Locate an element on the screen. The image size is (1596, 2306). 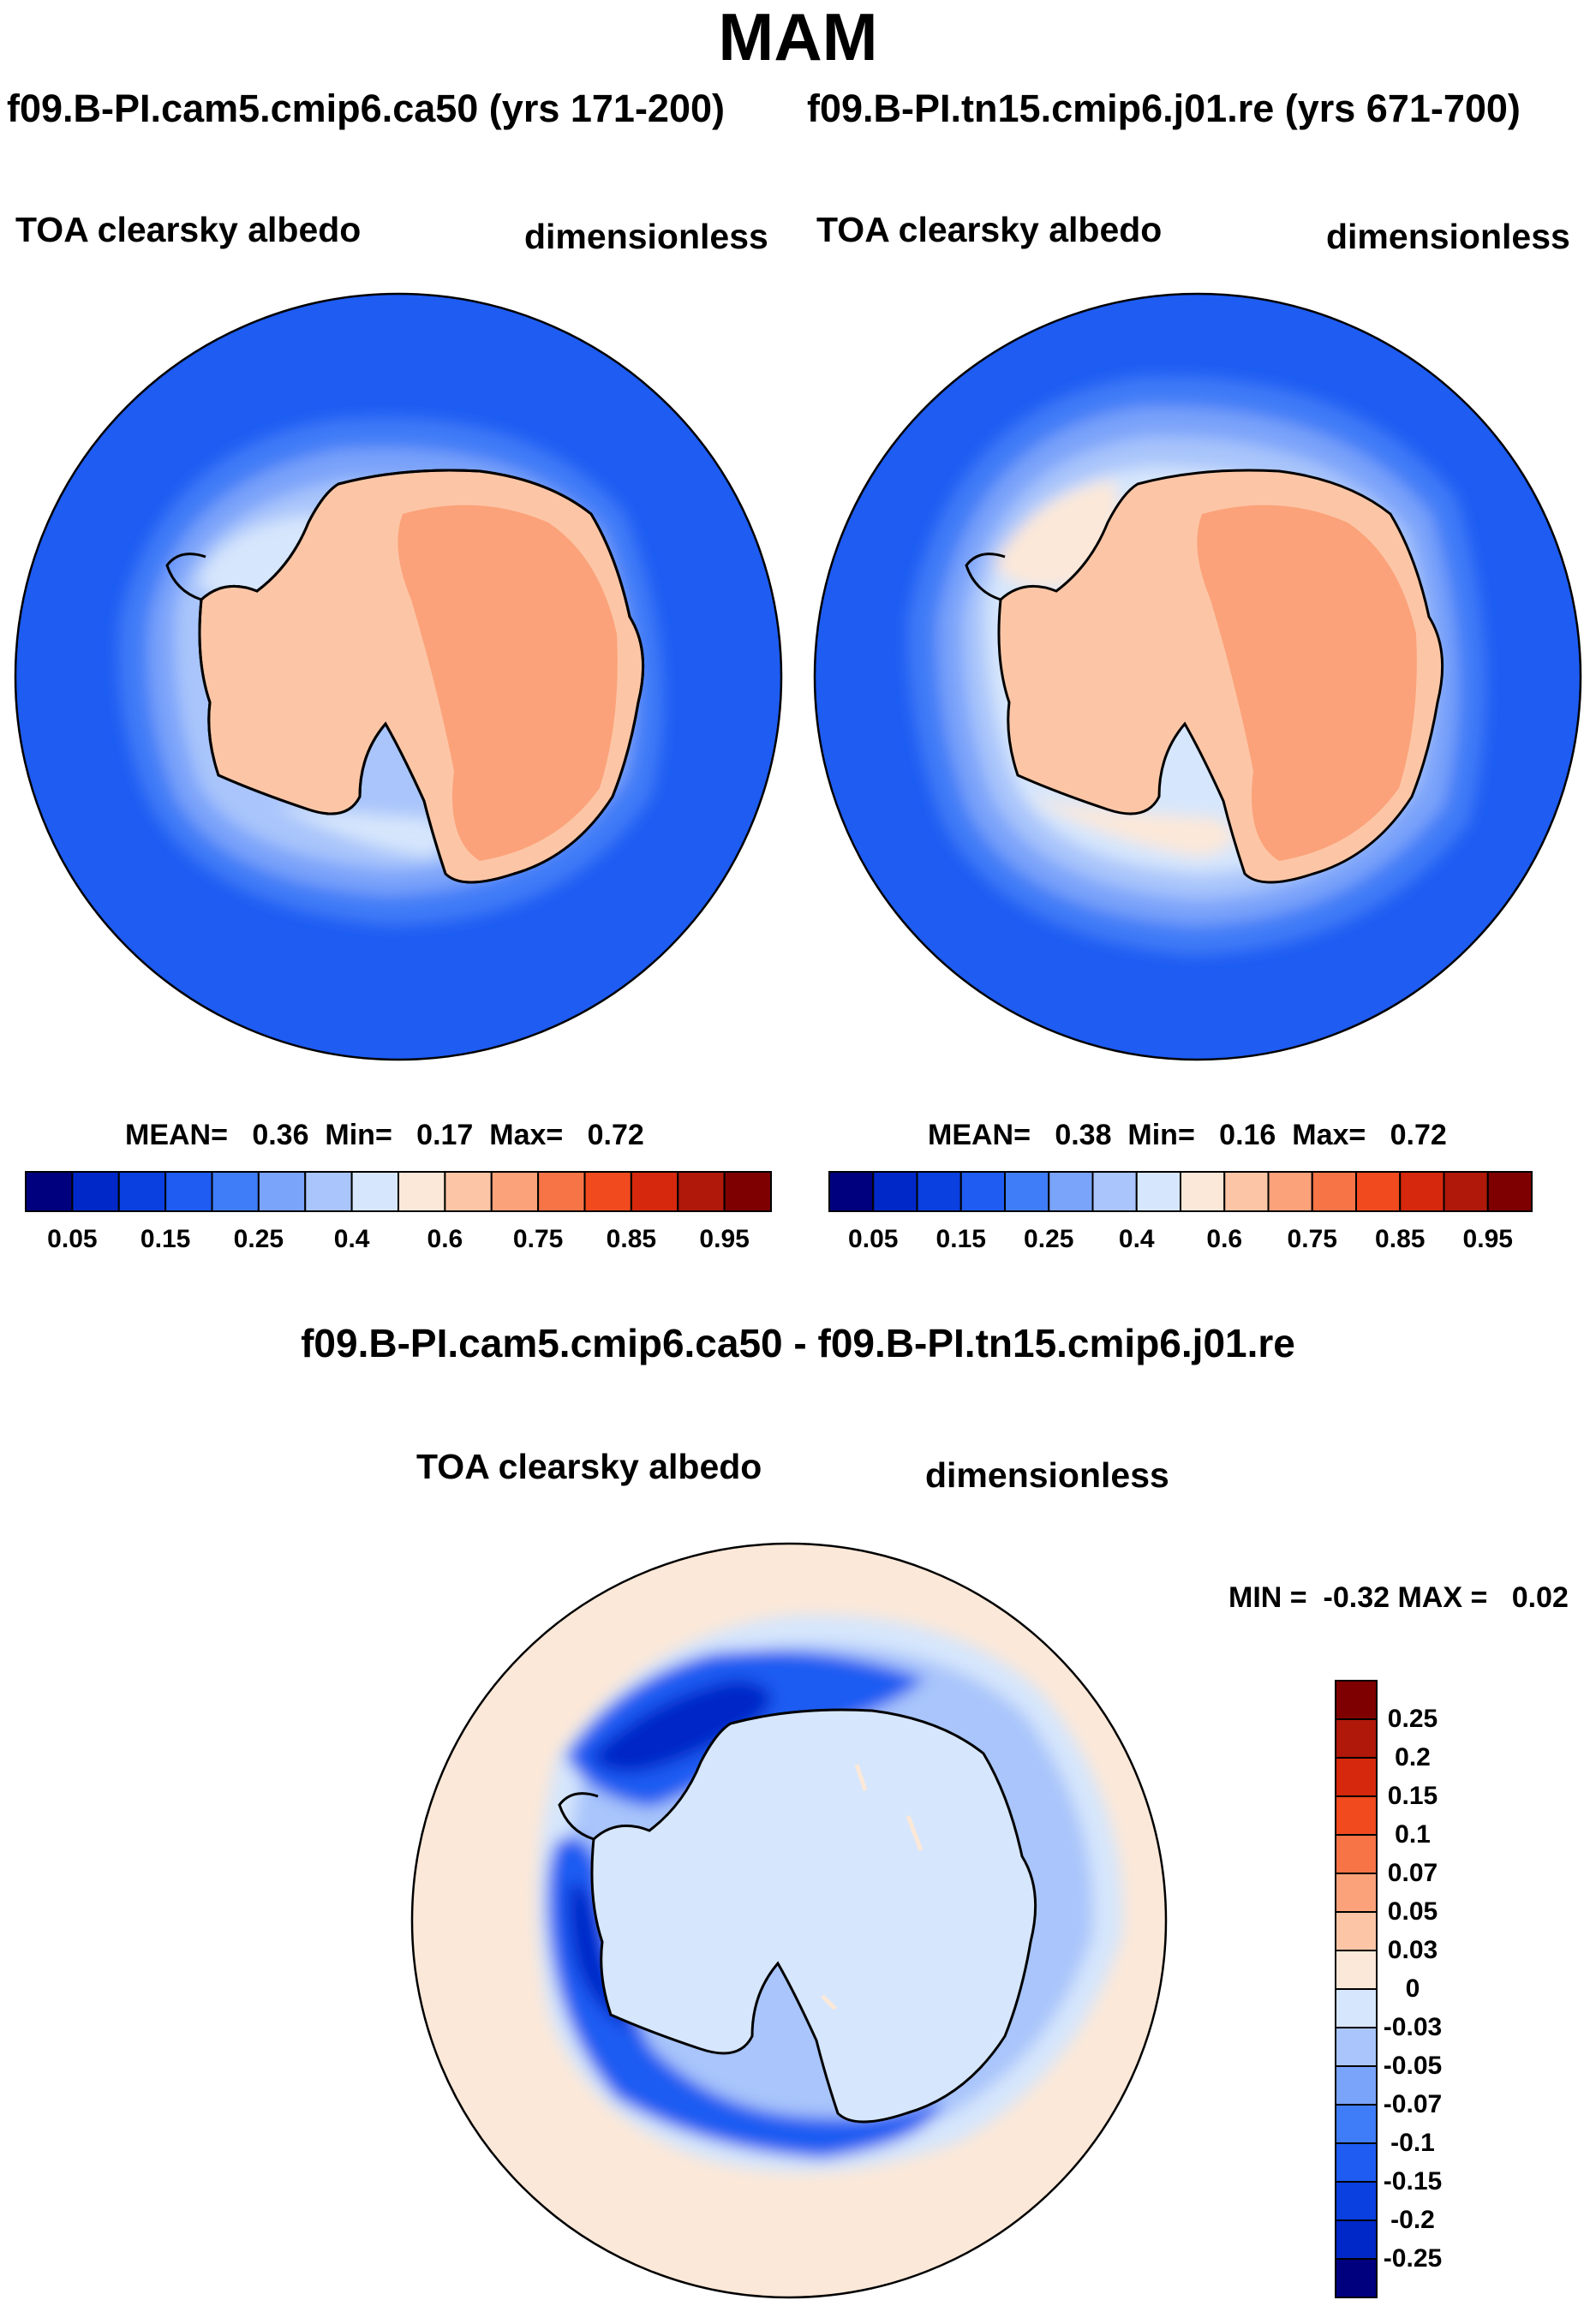
colorbar-difference-tick-label: -0.07 is located at coordinates (1413, 2104).